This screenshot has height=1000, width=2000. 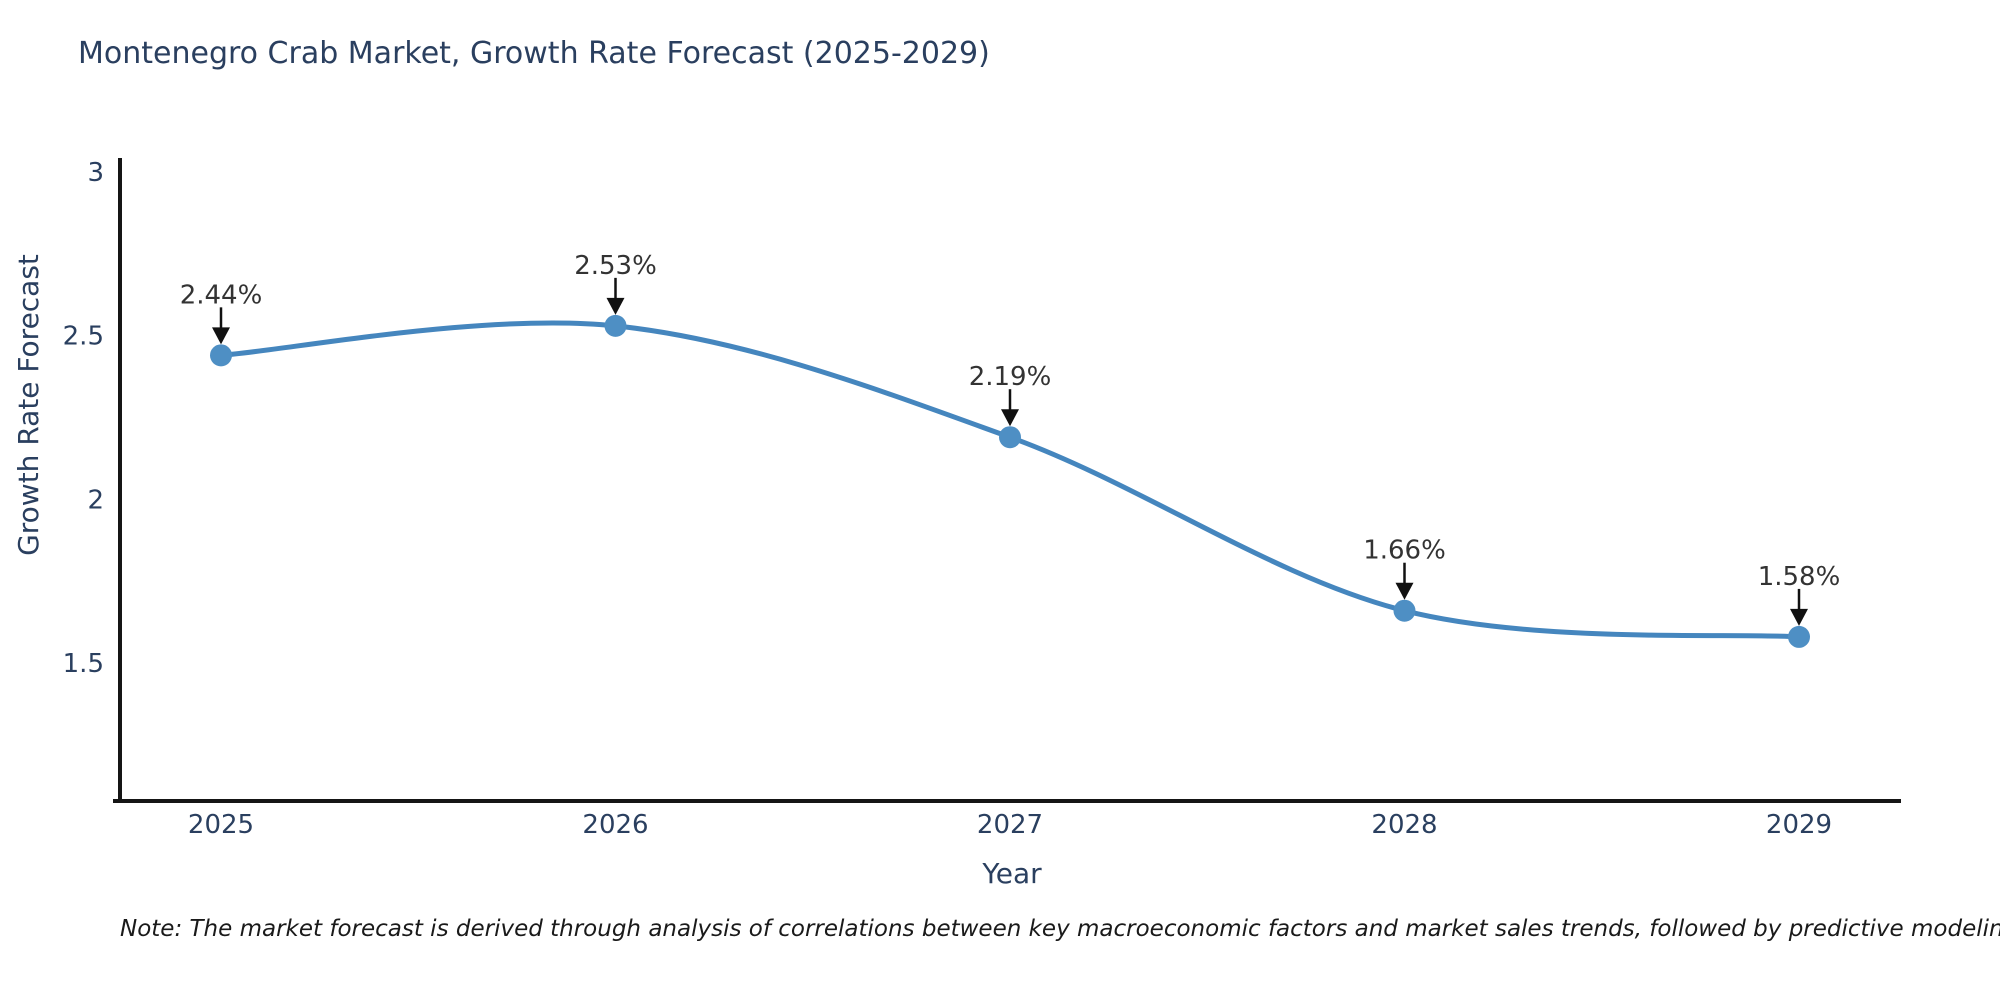 What do you see at coordinates (95, 500) in the screenshot?
I see `y-tick-label: 2` at bounding box center [95, 500].